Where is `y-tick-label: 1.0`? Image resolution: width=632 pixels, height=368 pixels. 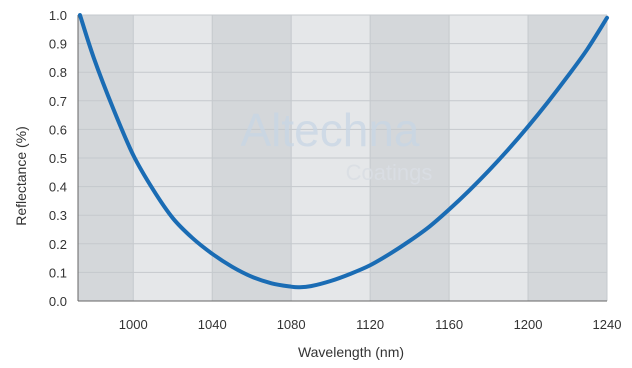 y-tick-label: 1.0 is located at coordinates (58, 15).